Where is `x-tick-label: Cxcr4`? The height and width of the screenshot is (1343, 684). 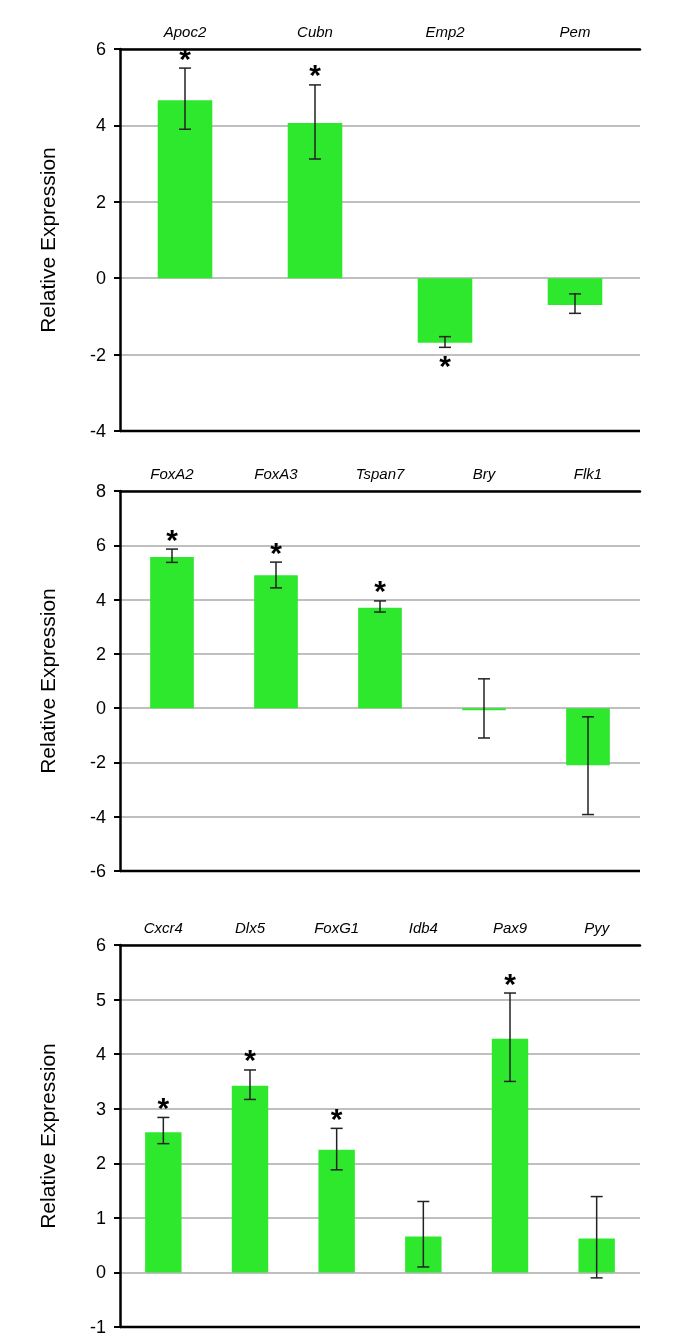
x-tick-label: Cxcr4 is located at coordinates (163, 927).